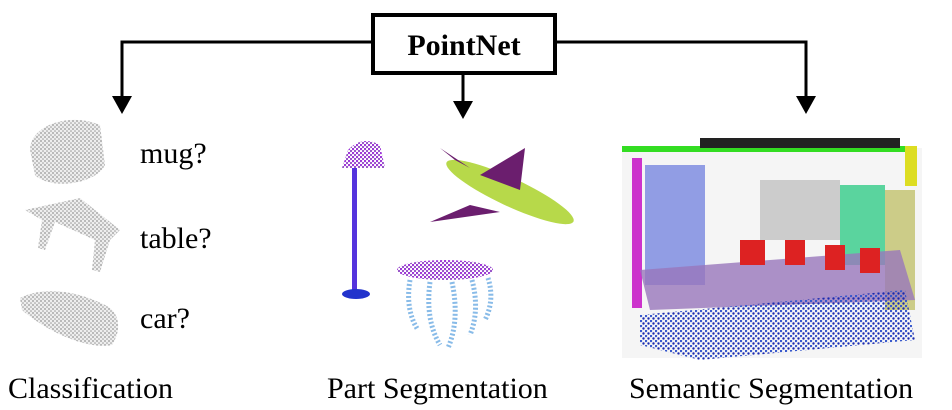 This screenshot has height=410, width=952. Describe the element at coordinates (356, 294) in the screenshot. I see `lamp-base` at that location.